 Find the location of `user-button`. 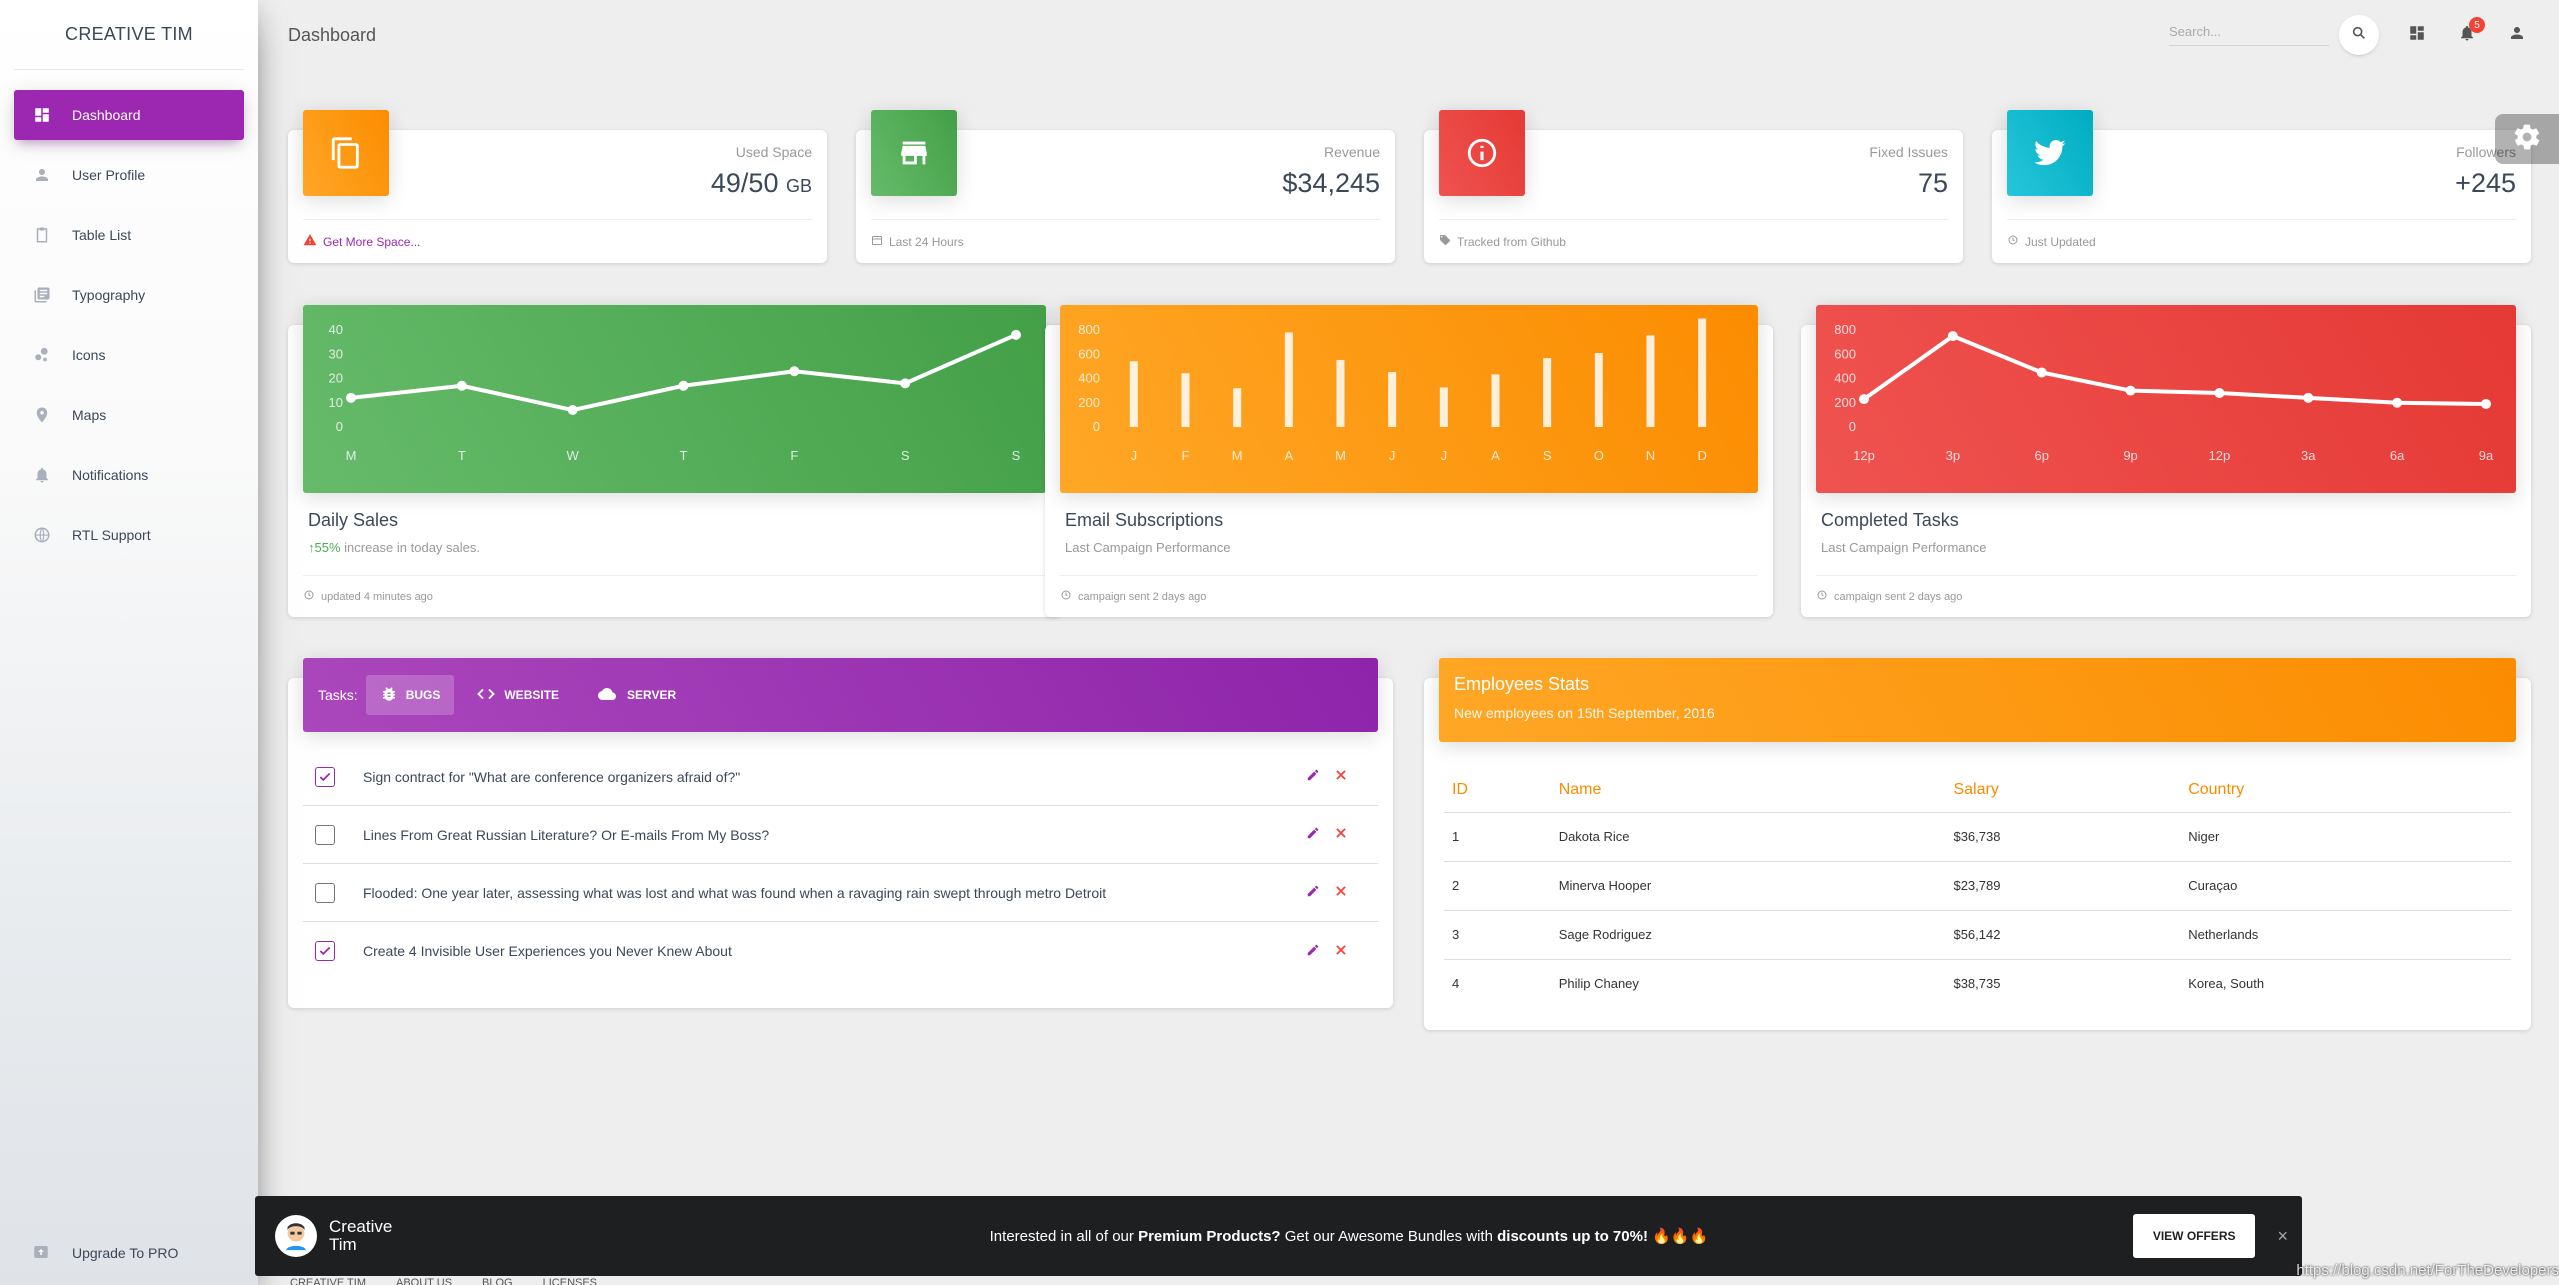

user-button is located at coordinates (2517, 35).